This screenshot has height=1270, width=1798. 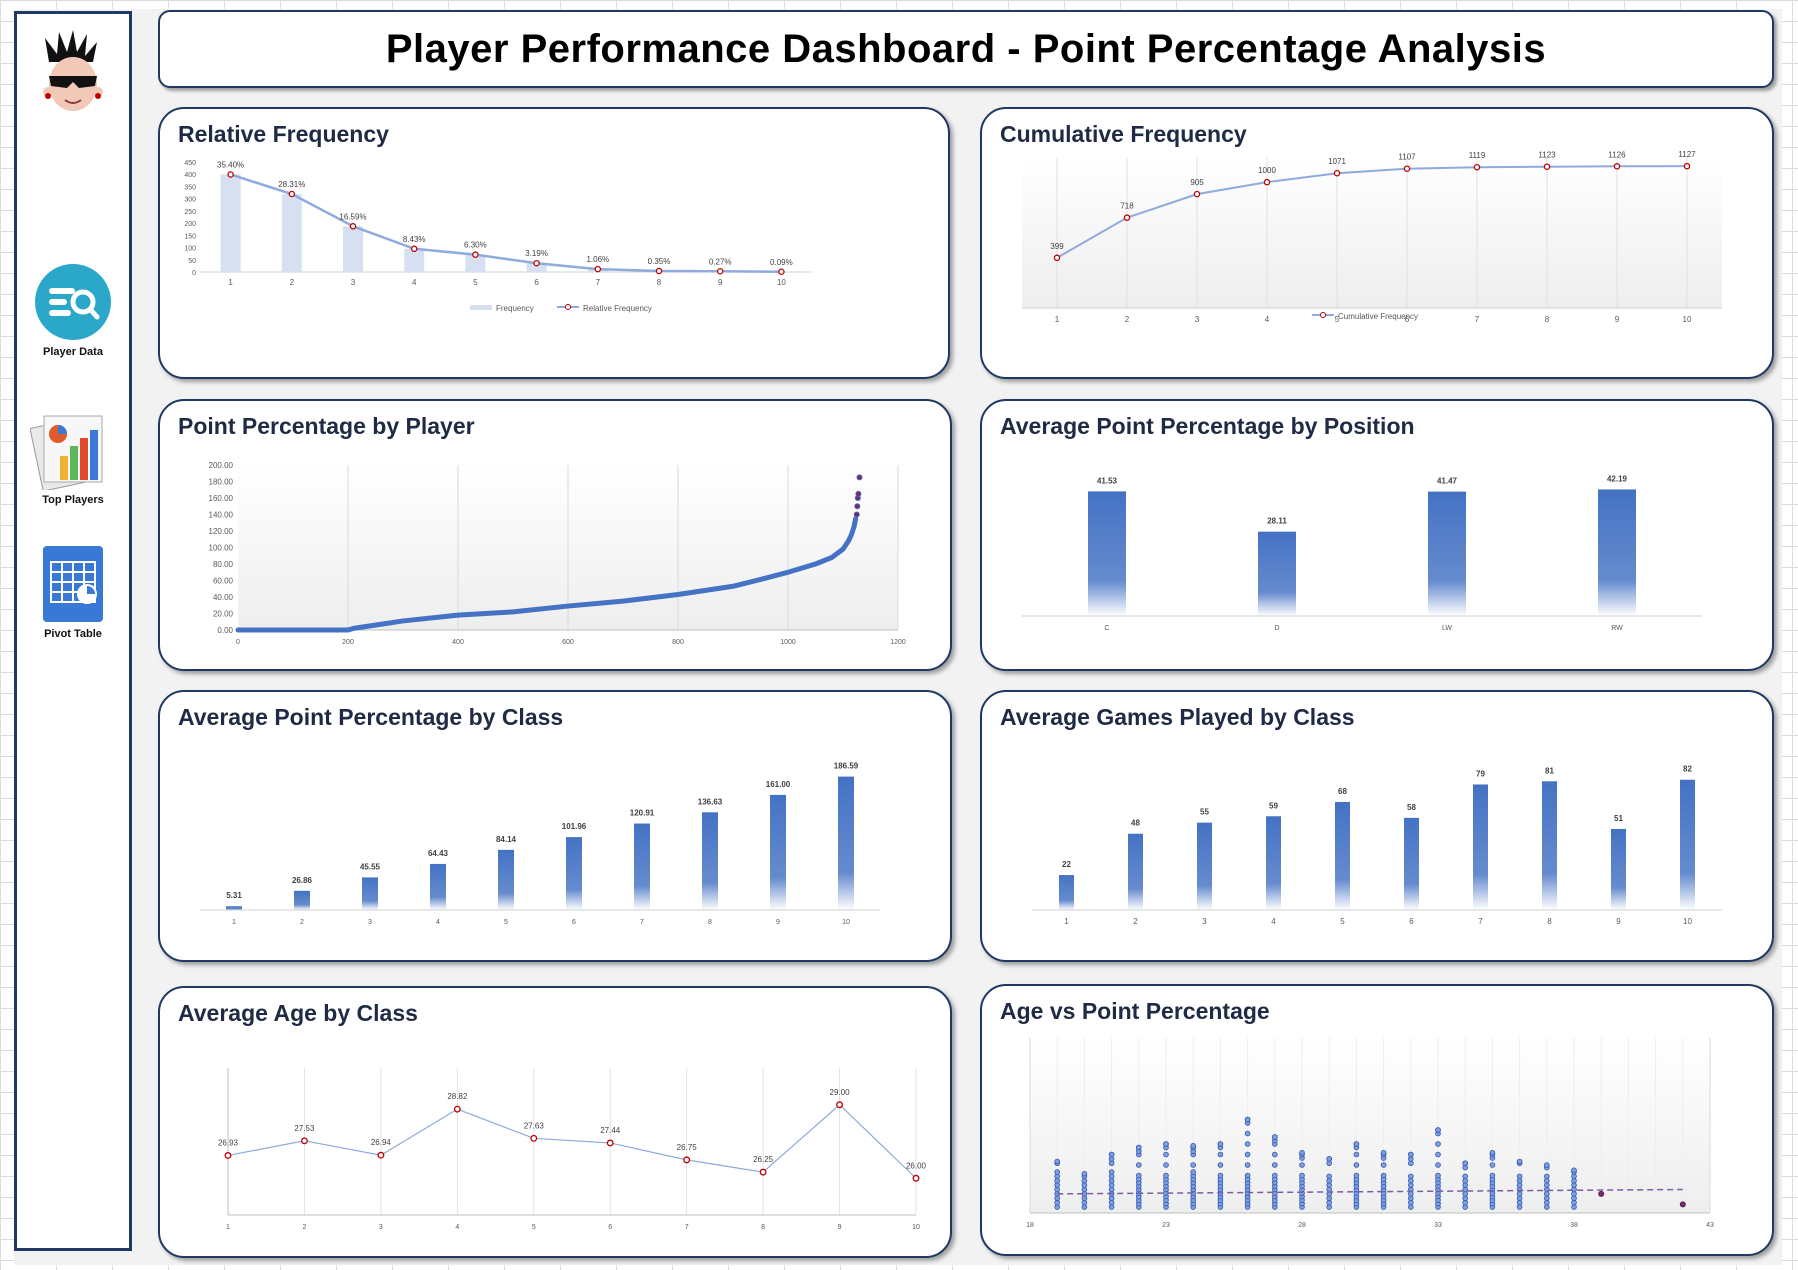 I want to click on data-label: 79, so click(x=1480, y=773).